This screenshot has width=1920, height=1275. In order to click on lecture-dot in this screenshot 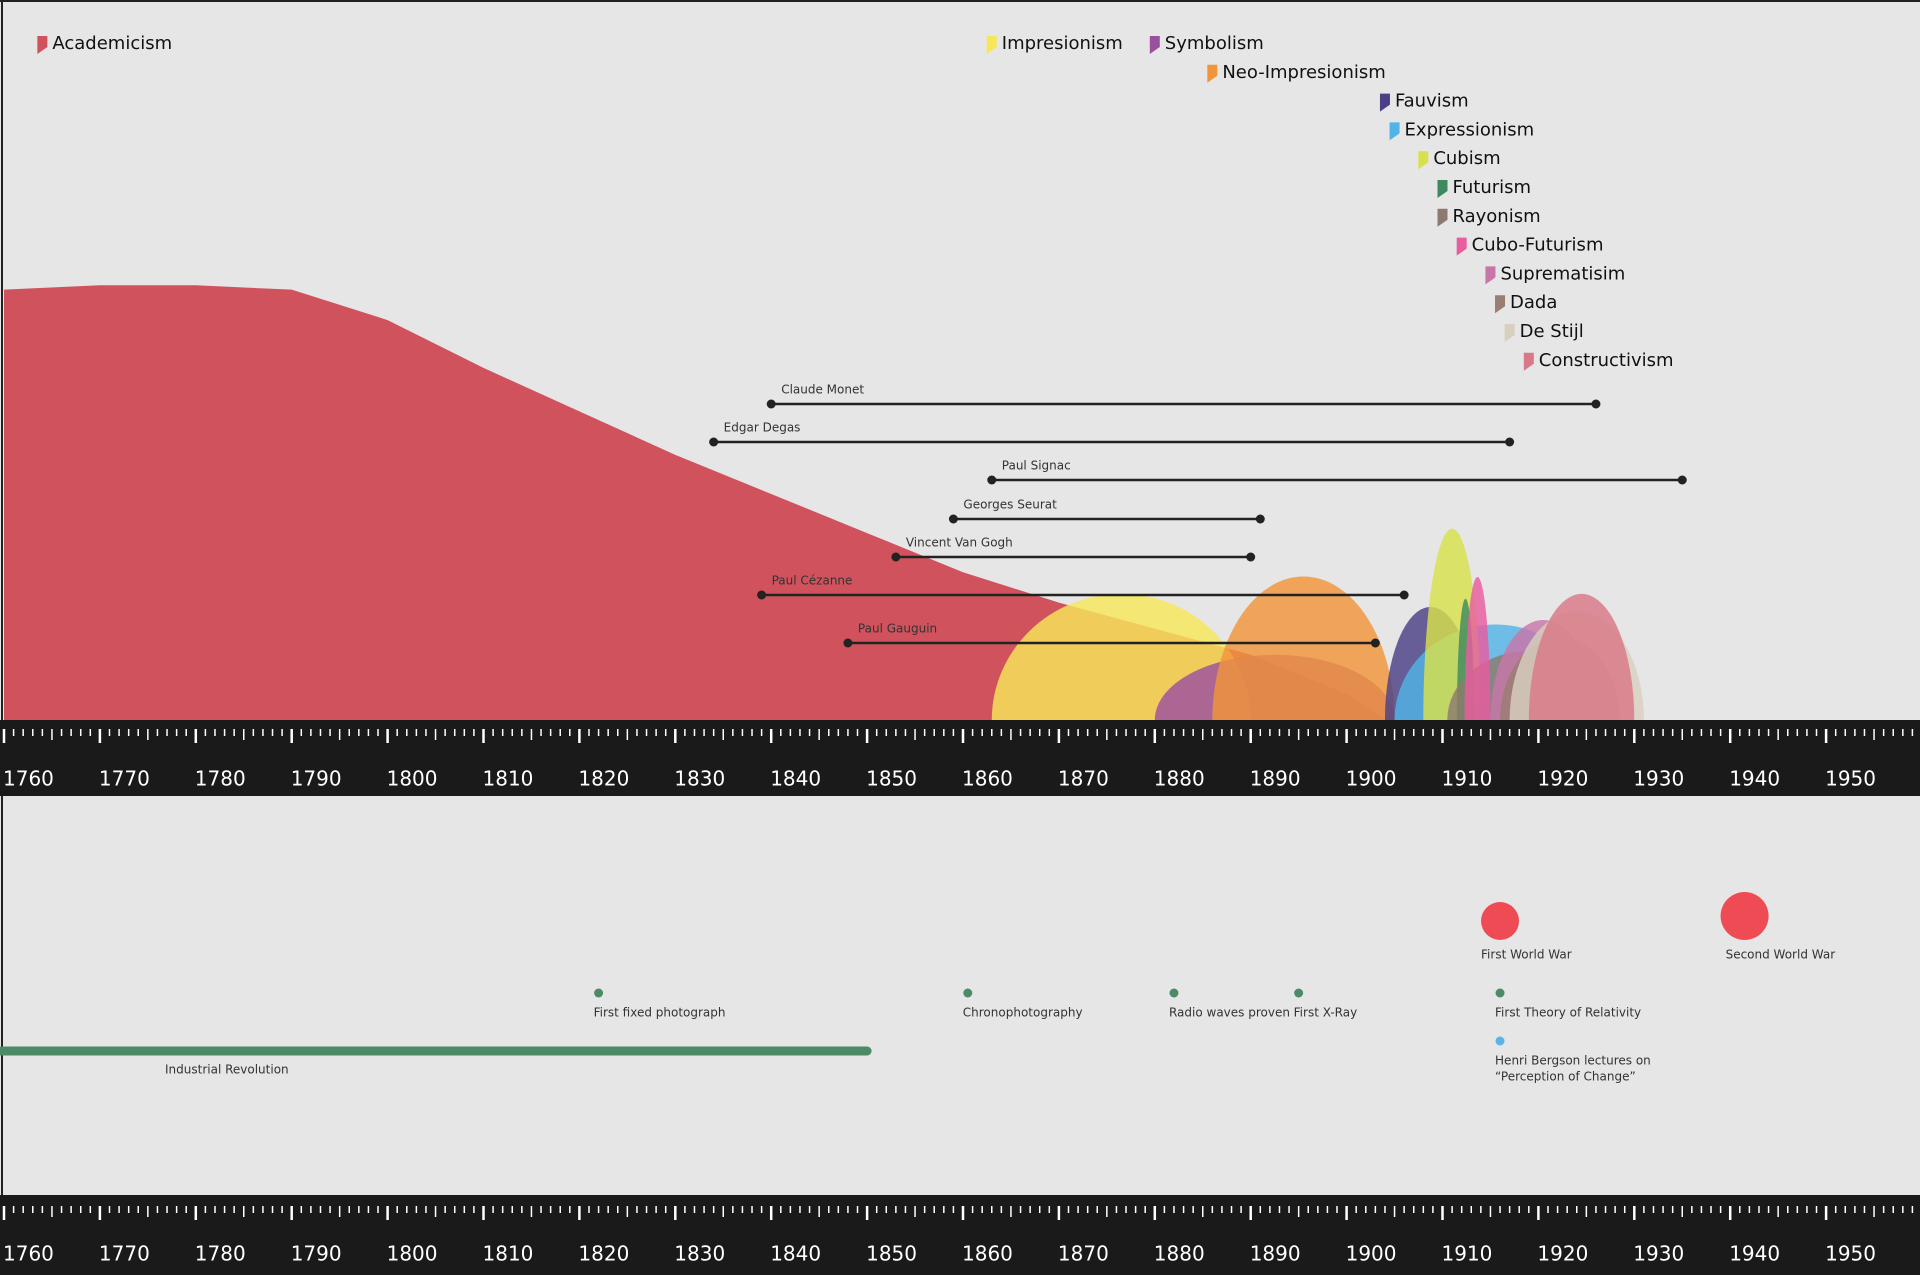, I will do `click(1500, 1041)`.